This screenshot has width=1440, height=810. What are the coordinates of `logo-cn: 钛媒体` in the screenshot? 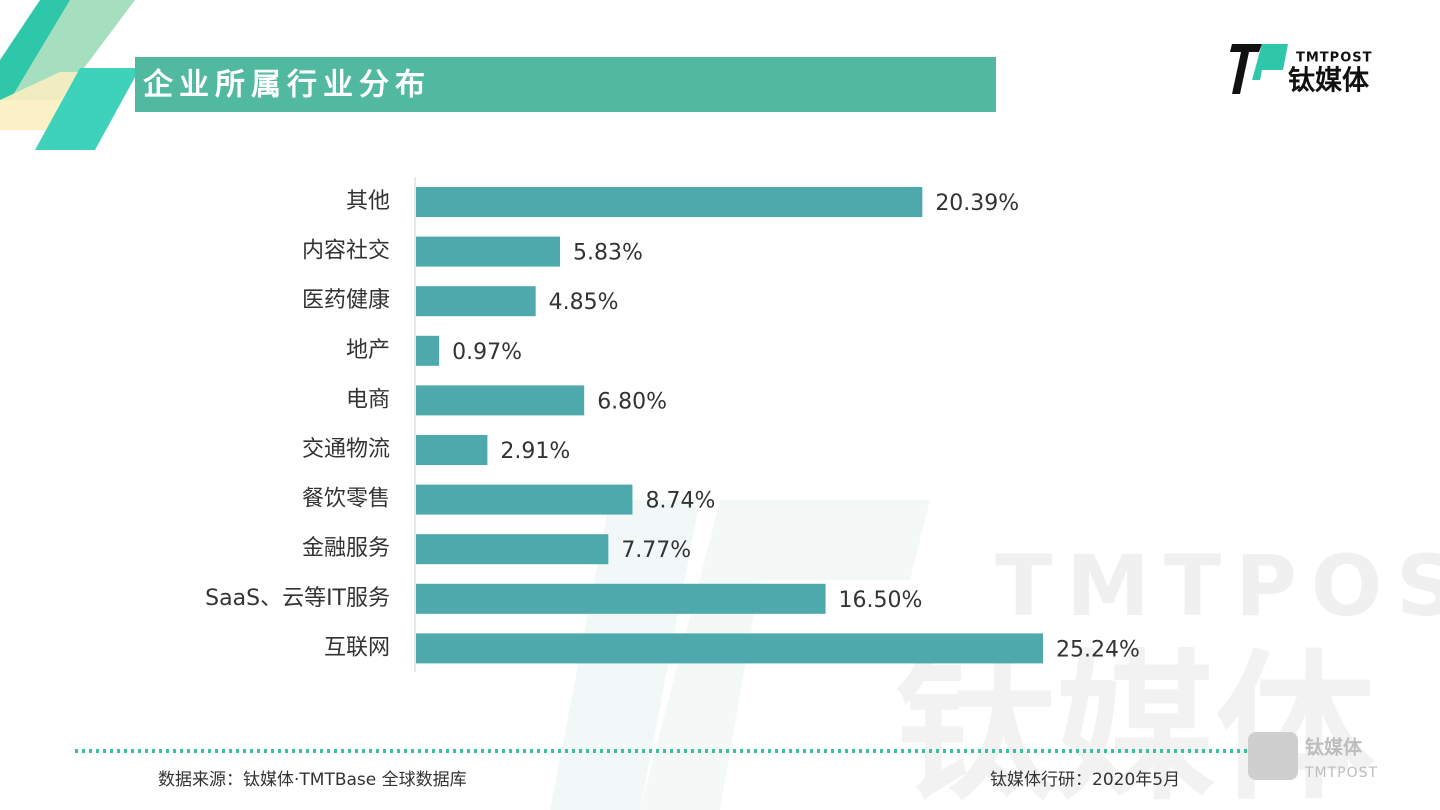 It's located at (1329, 81).